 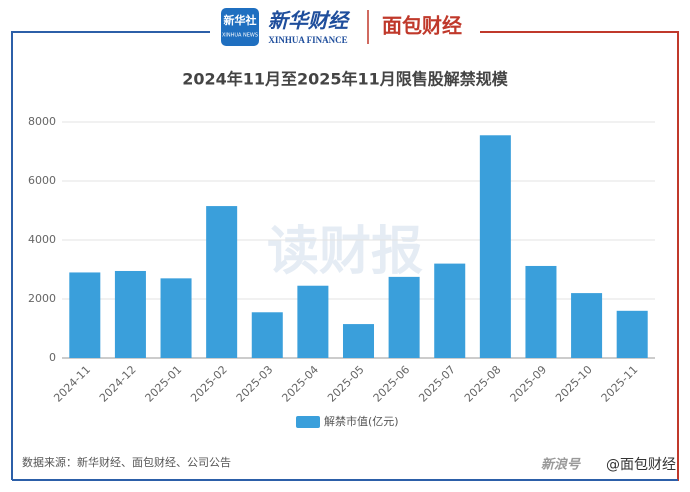 I want to click on y-tick-label: 6000, so click(x=42, y=180).